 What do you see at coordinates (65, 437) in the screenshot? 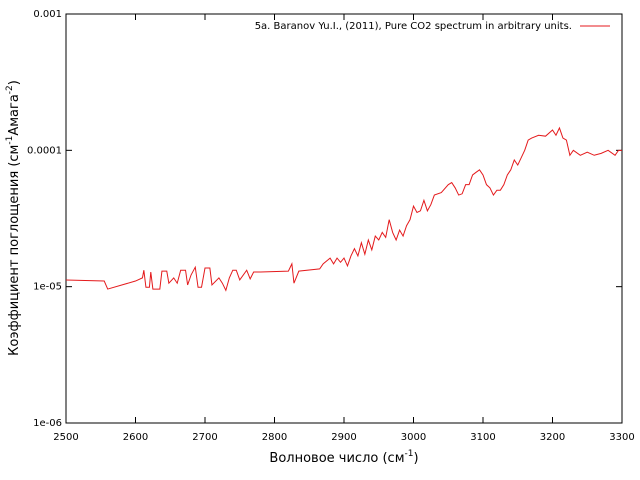
I see `x-tick-label: 2500` at bounding box center [65, 437].